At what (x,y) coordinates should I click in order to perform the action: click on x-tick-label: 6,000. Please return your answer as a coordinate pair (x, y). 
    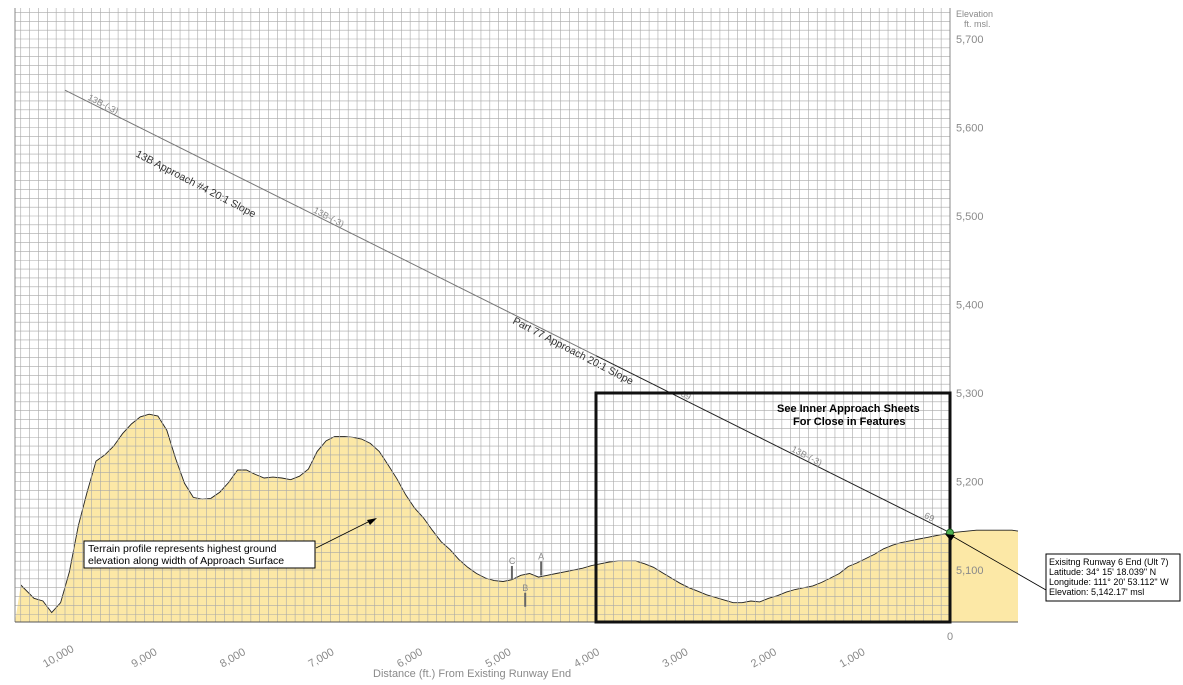
    Looking at the image, I should click on (410, 658).